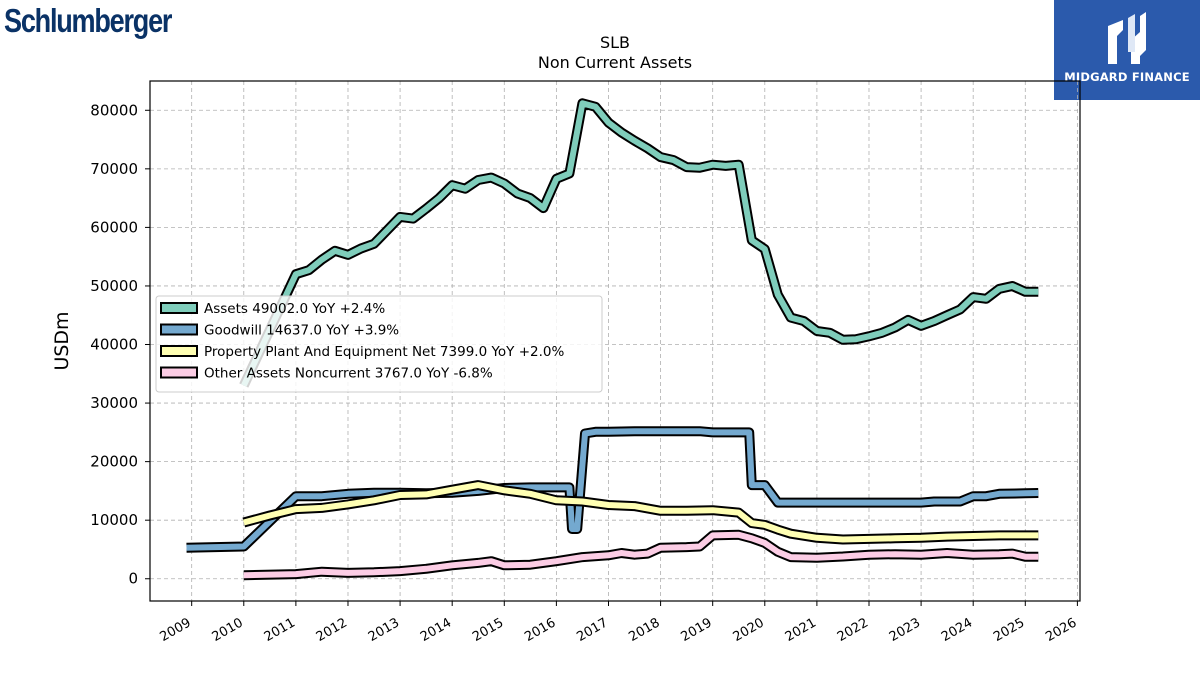 This screenshot has width=1200, height=675. Describe the element at coordinates (176, 630) in the screenshot. I see `x-tick-label: 2009` at that location.